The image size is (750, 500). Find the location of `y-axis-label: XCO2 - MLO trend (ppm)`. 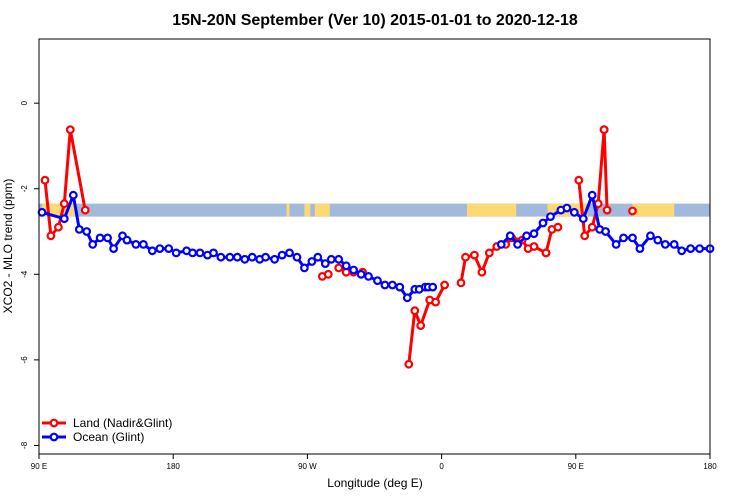

y-axis-label: XCO2 - MLO trend (ppm) is located at coordinates (8, 246).